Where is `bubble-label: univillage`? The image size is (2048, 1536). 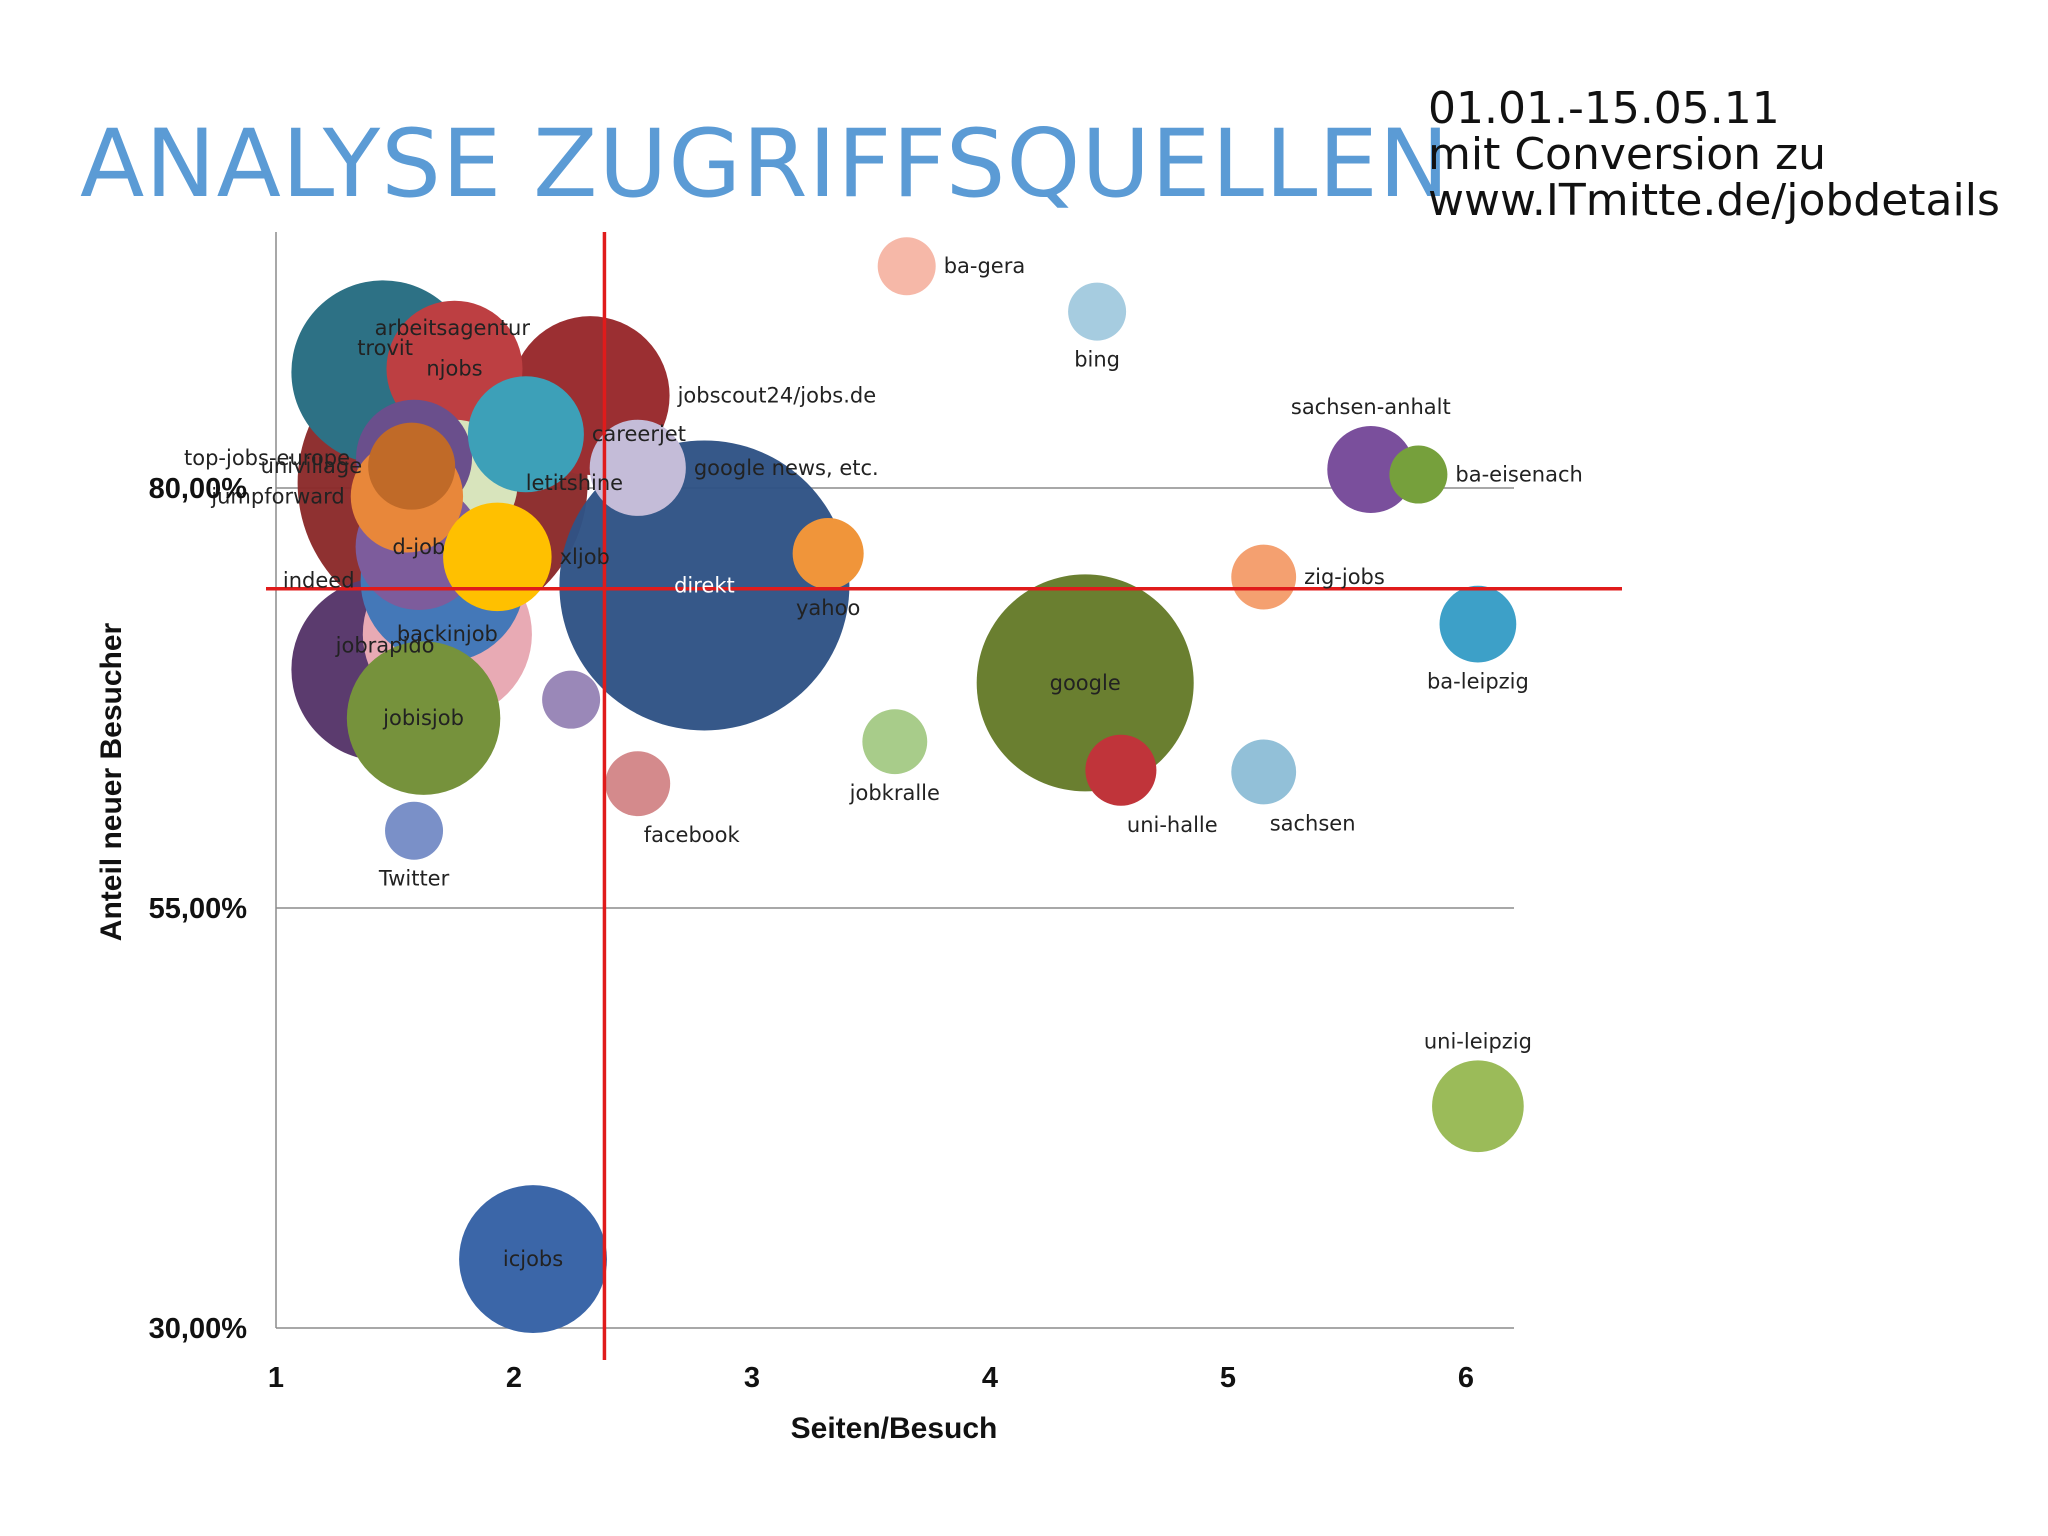
bubble-label: univillage is located at coordinates (312, 466).